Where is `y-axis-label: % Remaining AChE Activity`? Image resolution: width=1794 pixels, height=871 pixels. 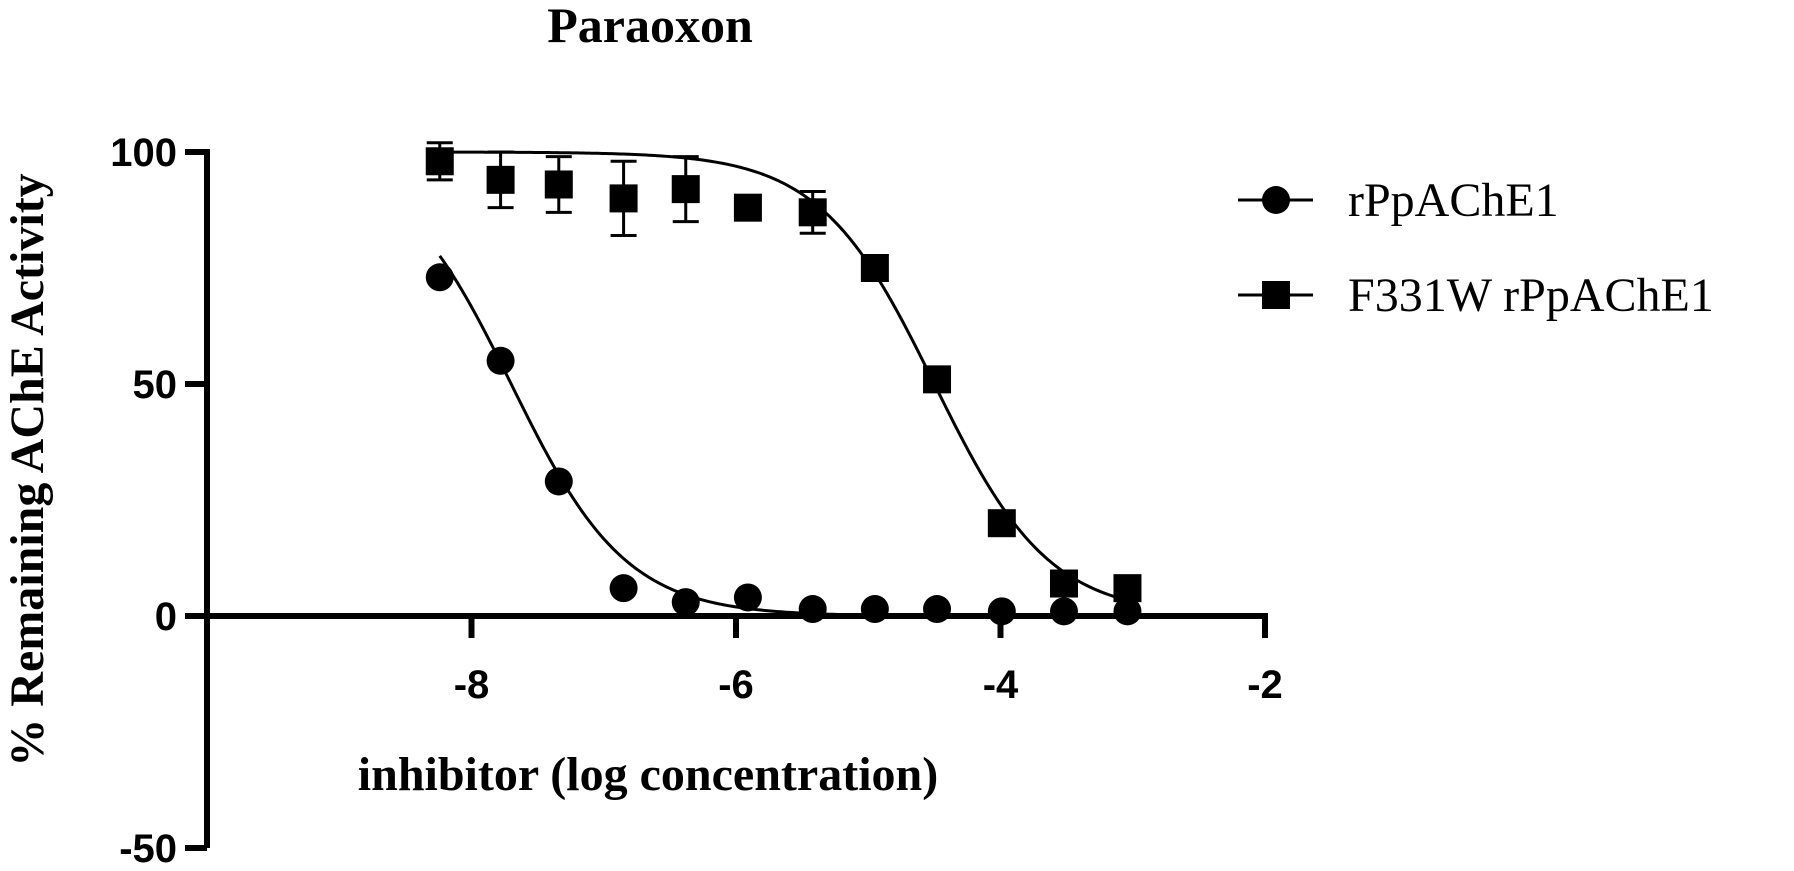 y-axis-label: % Remaining AChE Activity is located at coordinates (27, 469).